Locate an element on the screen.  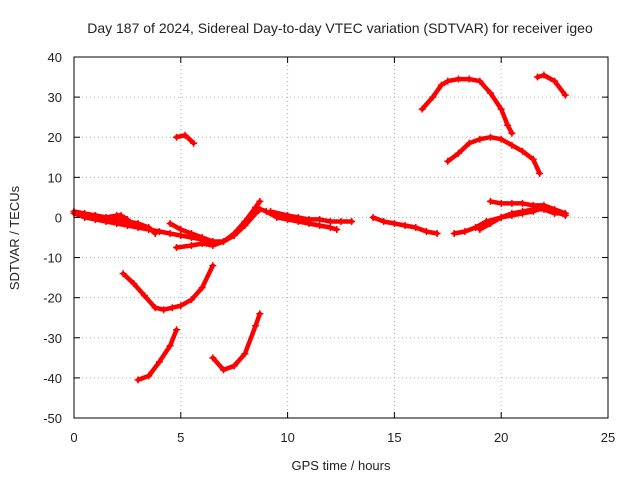
x-axis-label: GPS time / hours is located at coordinates (341, 465).